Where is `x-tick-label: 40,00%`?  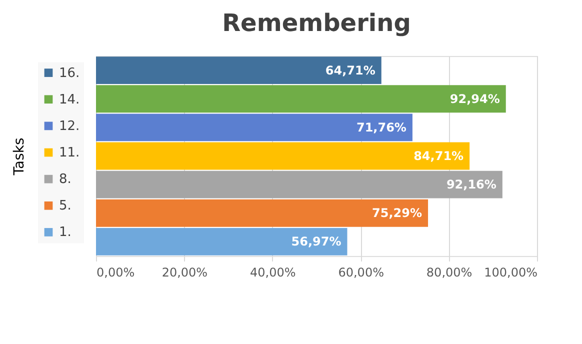 x-tick-label: 40,00% is located at coordinates (273, 273).